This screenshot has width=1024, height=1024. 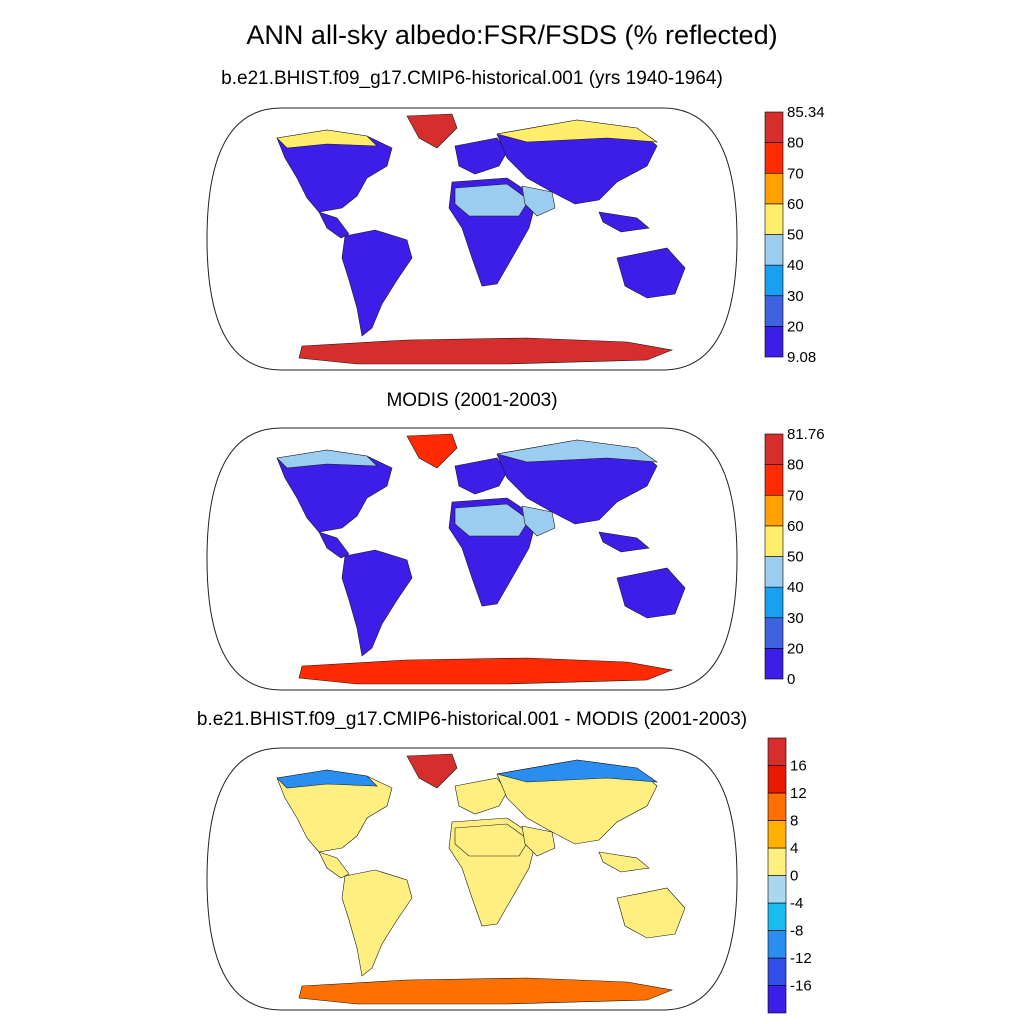 I want to click on panel-2-map-outline, so click(x=472, y=559).